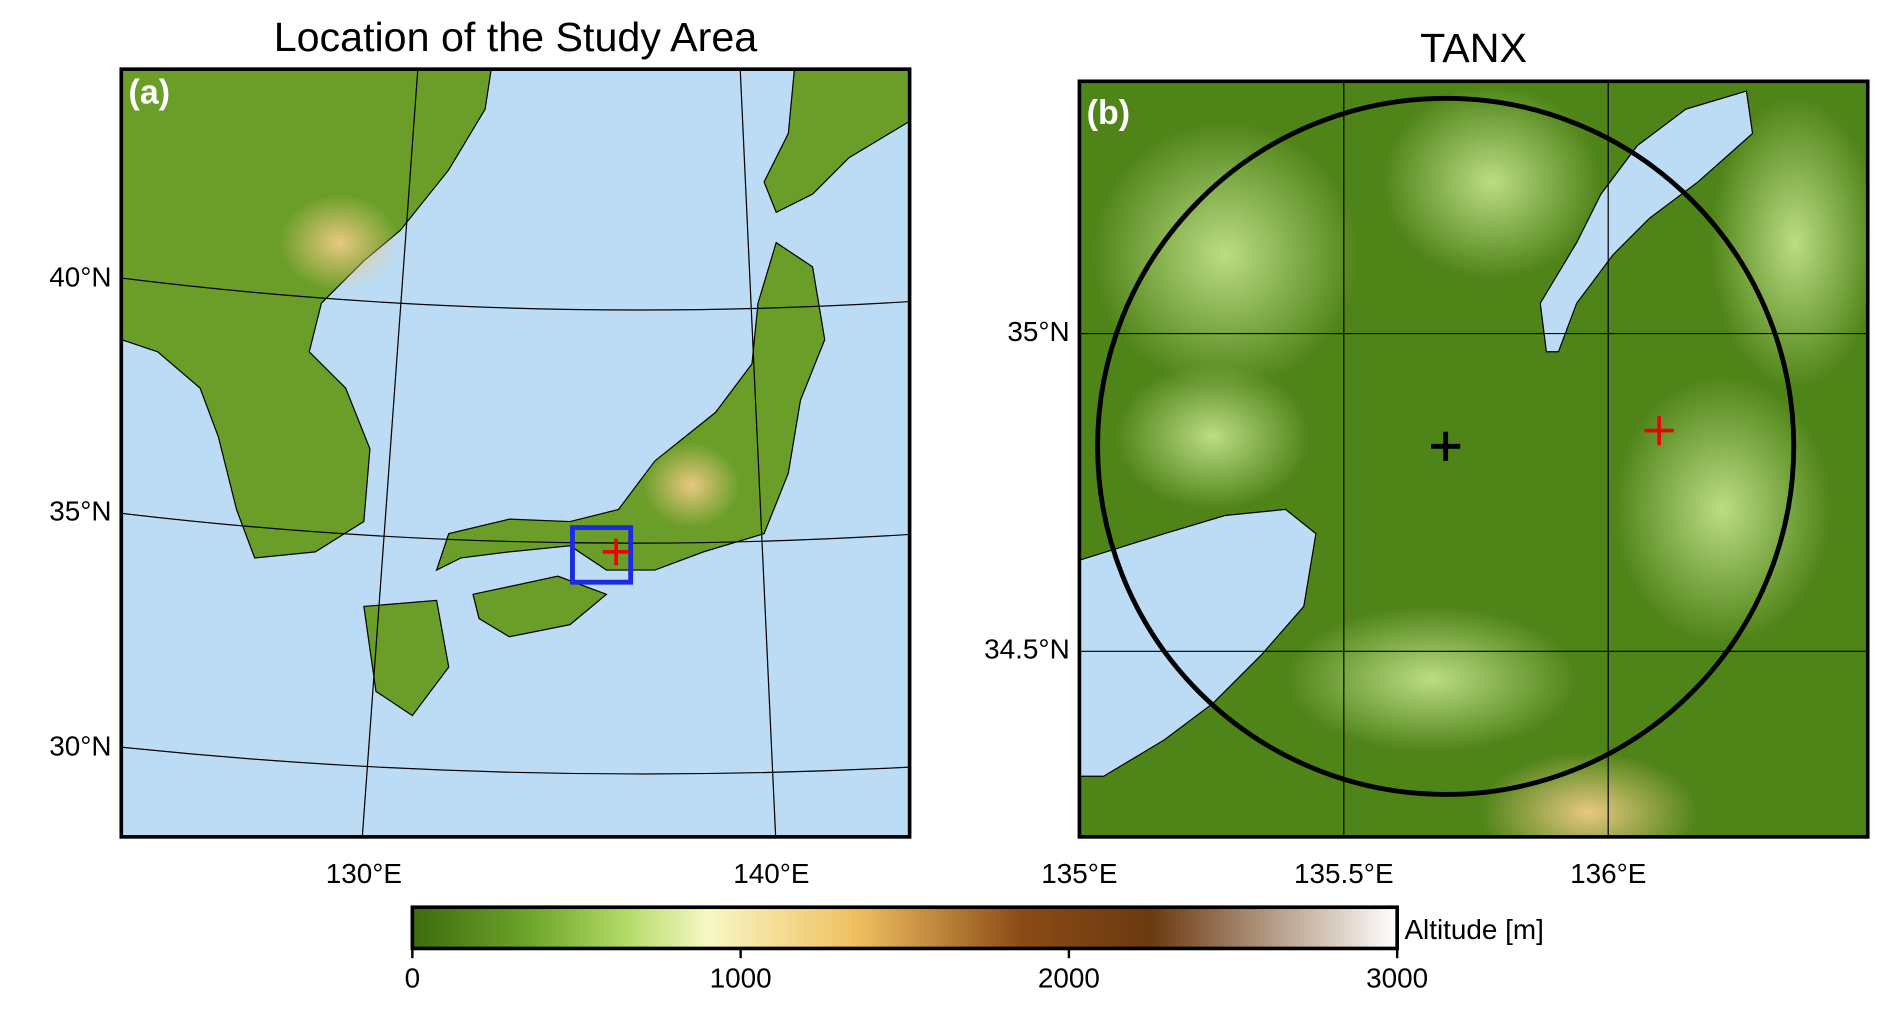 This screenshot has width=1892, height=1014. I want to click on colorbar-tick-label: 0, so click(413, 977).